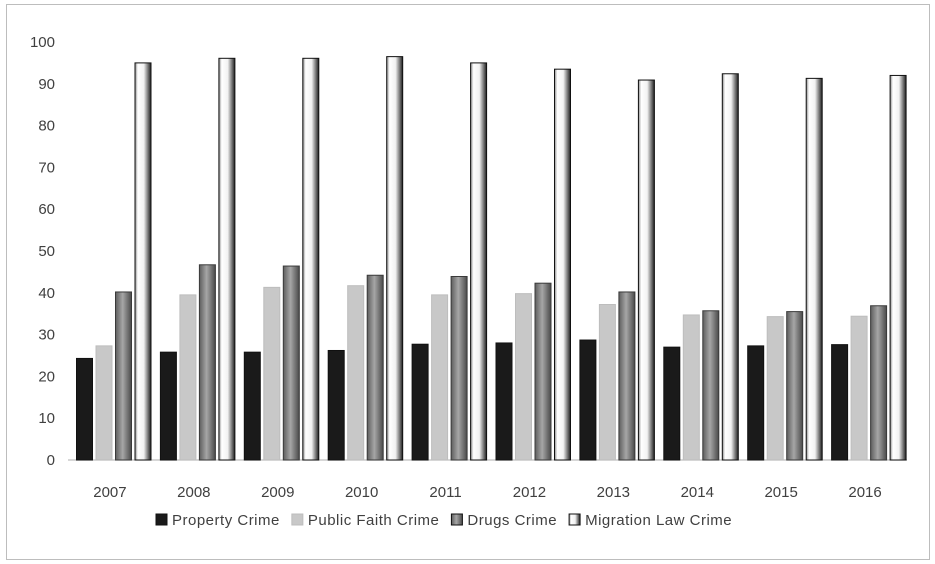 The height and width of the screenshot is (564, 935). I want to click on legend-item-migration-law-crime: Migration Law Crime, so click(650, 520).